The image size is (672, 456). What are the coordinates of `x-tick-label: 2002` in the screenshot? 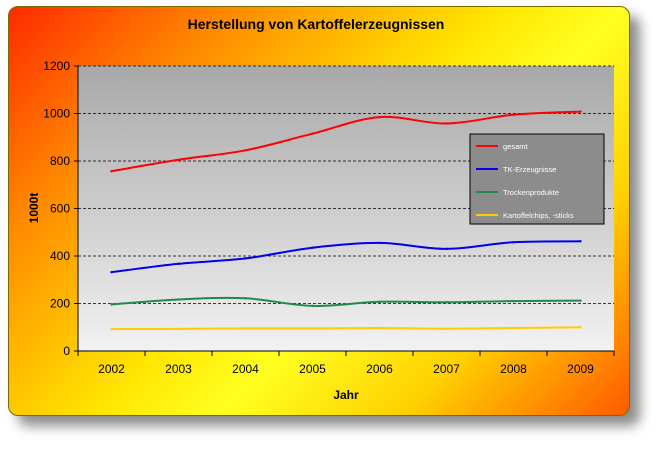 It's located at (111, 369).